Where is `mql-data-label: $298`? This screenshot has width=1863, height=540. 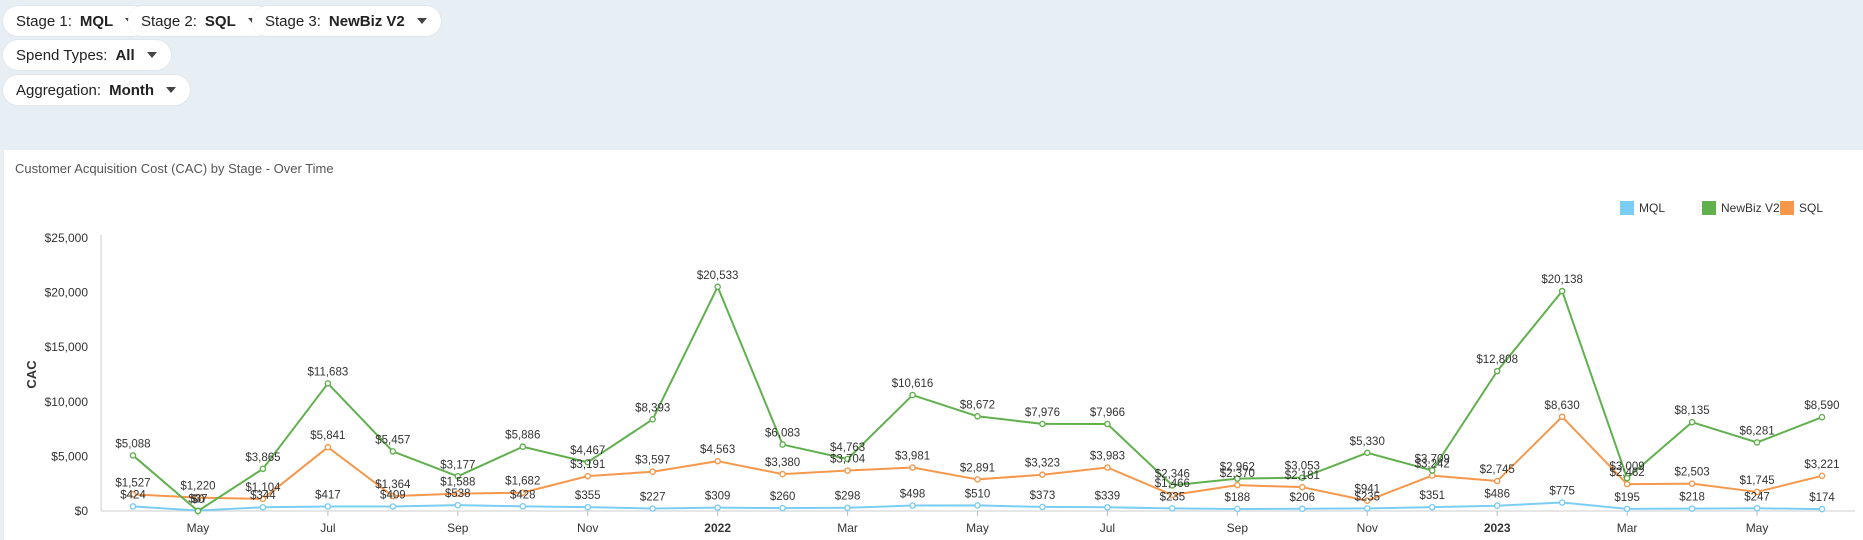
mql-data-label: $298 is located at coordinates (848, 497).